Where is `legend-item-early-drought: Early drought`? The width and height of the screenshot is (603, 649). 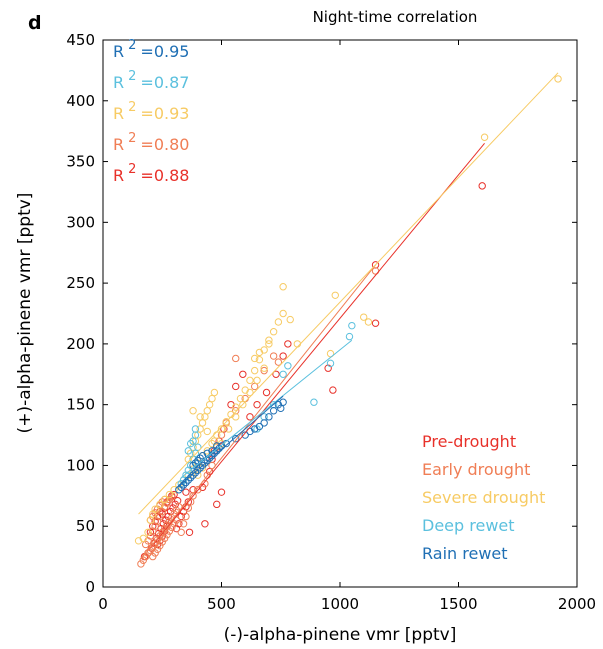
legend-item-early-drought: Early drought is located at coordinates (476, 469).